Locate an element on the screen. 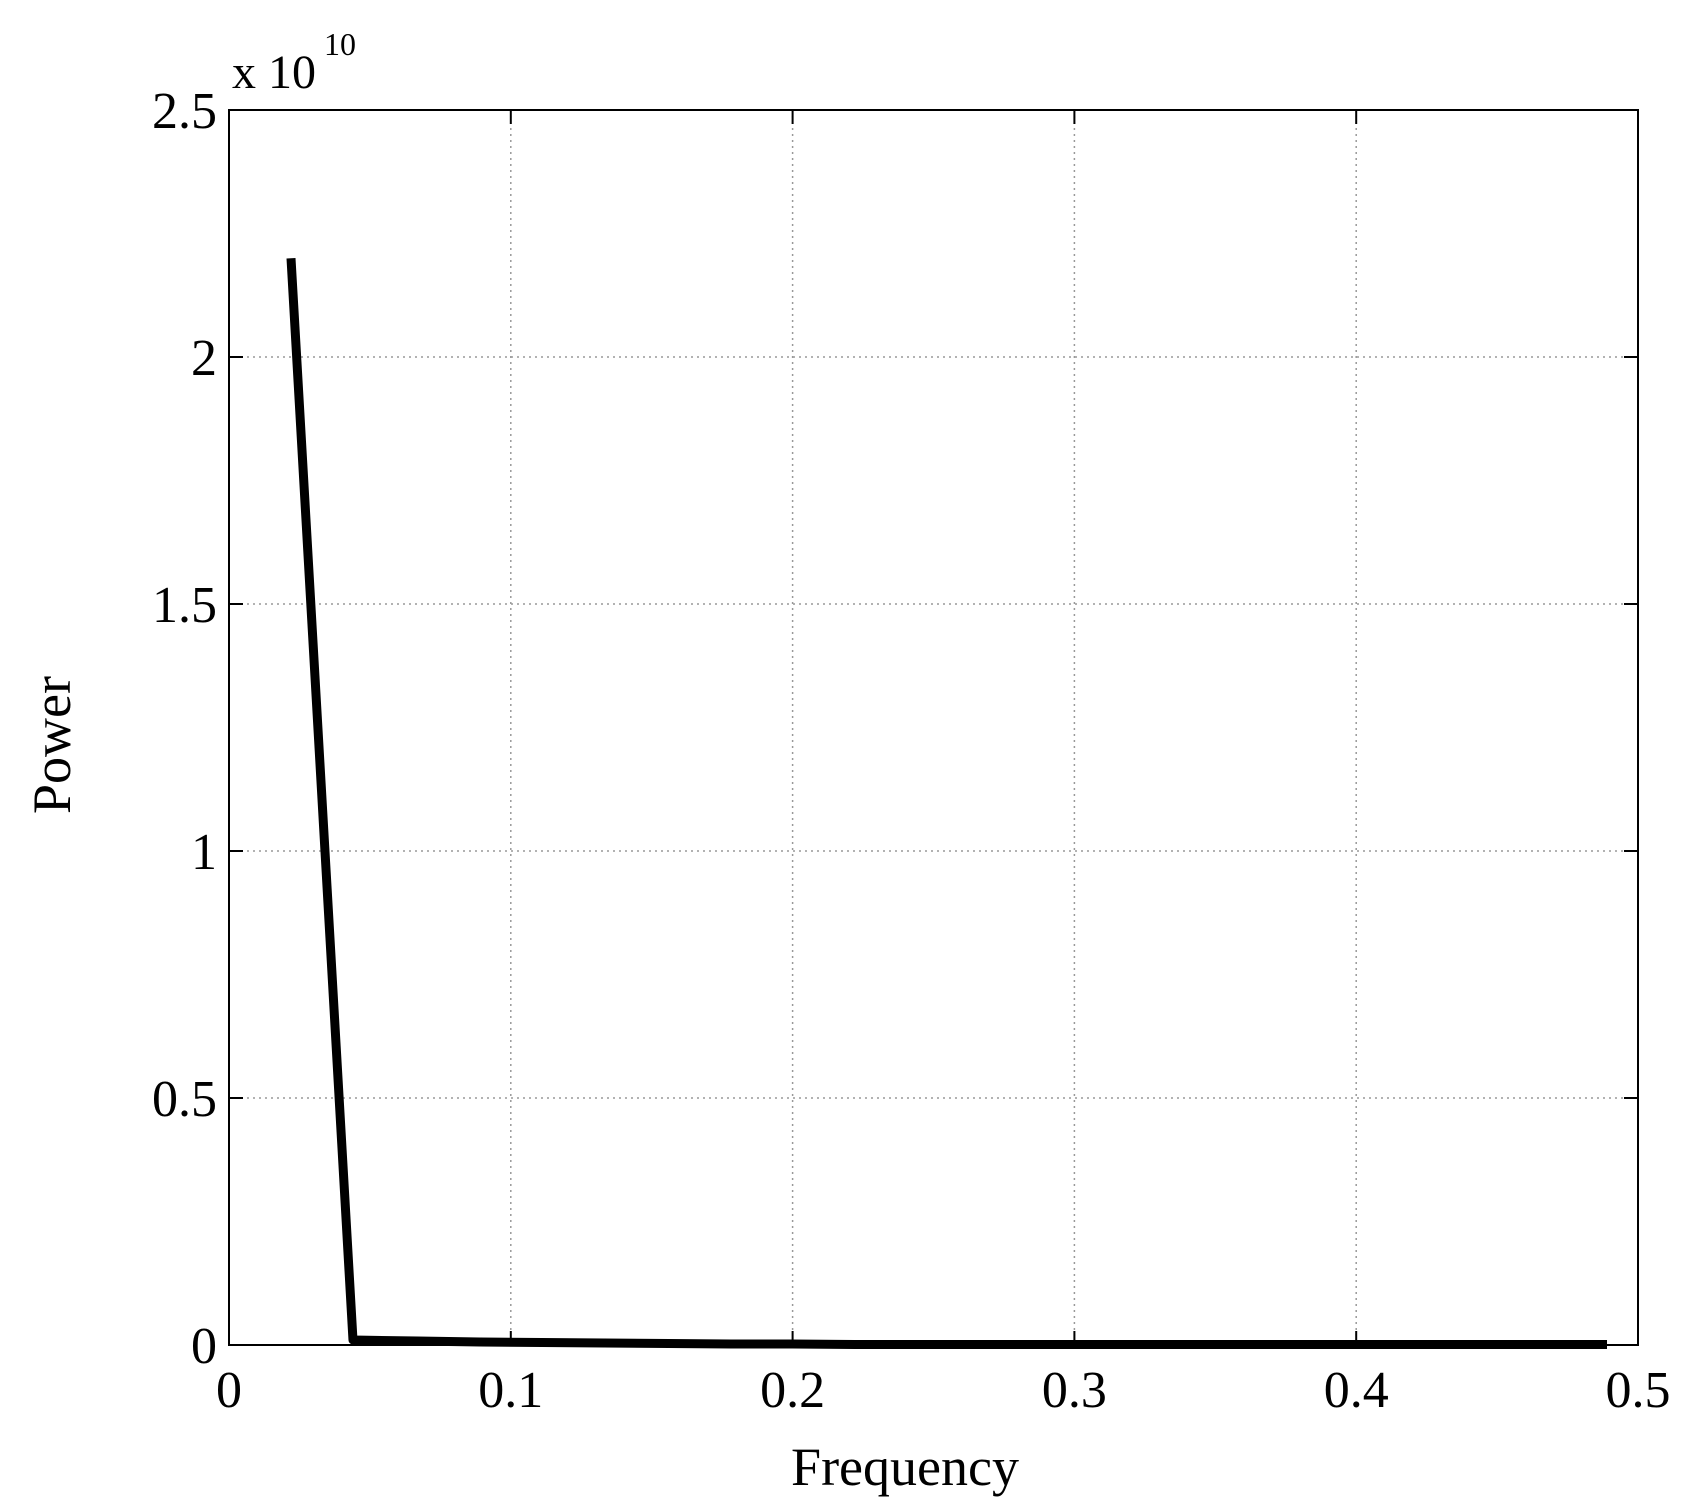  x-tick-label: 0 is located at coordinates (229, 1390).